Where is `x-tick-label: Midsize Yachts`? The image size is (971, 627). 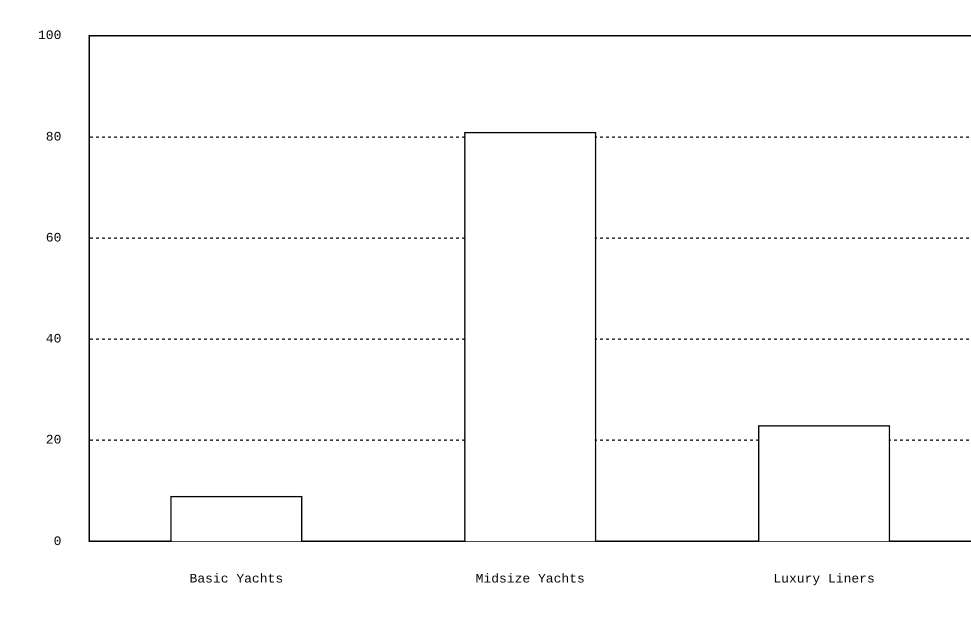 x-tick-label: Midsize Yachts is located at coordinates (530, 579).